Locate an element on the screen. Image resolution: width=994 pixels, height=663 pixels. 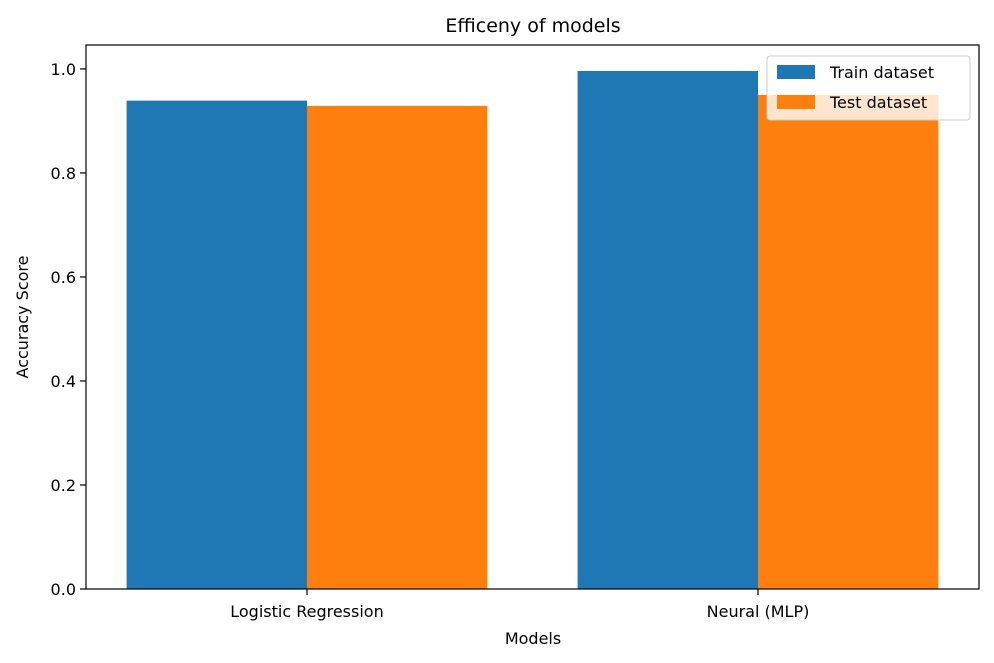
y-axis: 0.0 0.2 0.4 0.6 0.8 1.0 is located at coordinates (68, 329).